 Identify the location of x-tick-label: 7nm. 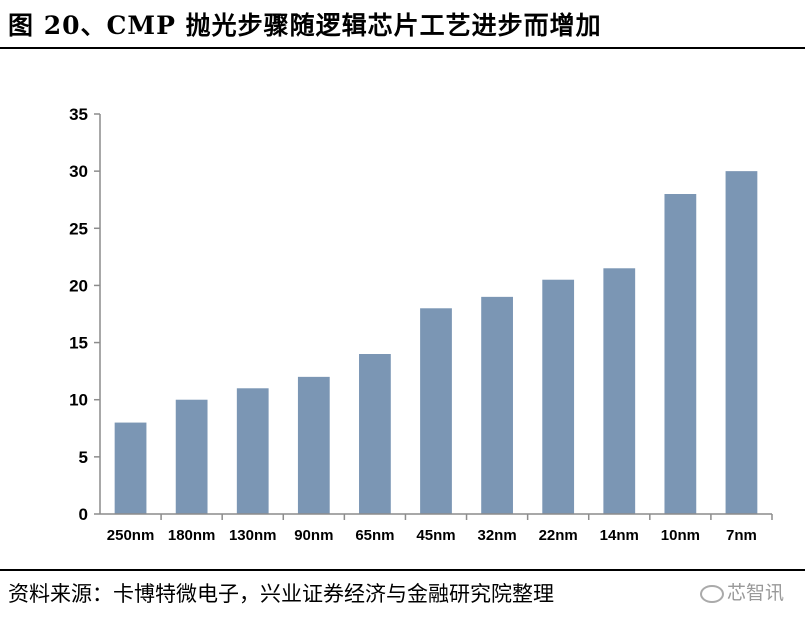
(741, 535).